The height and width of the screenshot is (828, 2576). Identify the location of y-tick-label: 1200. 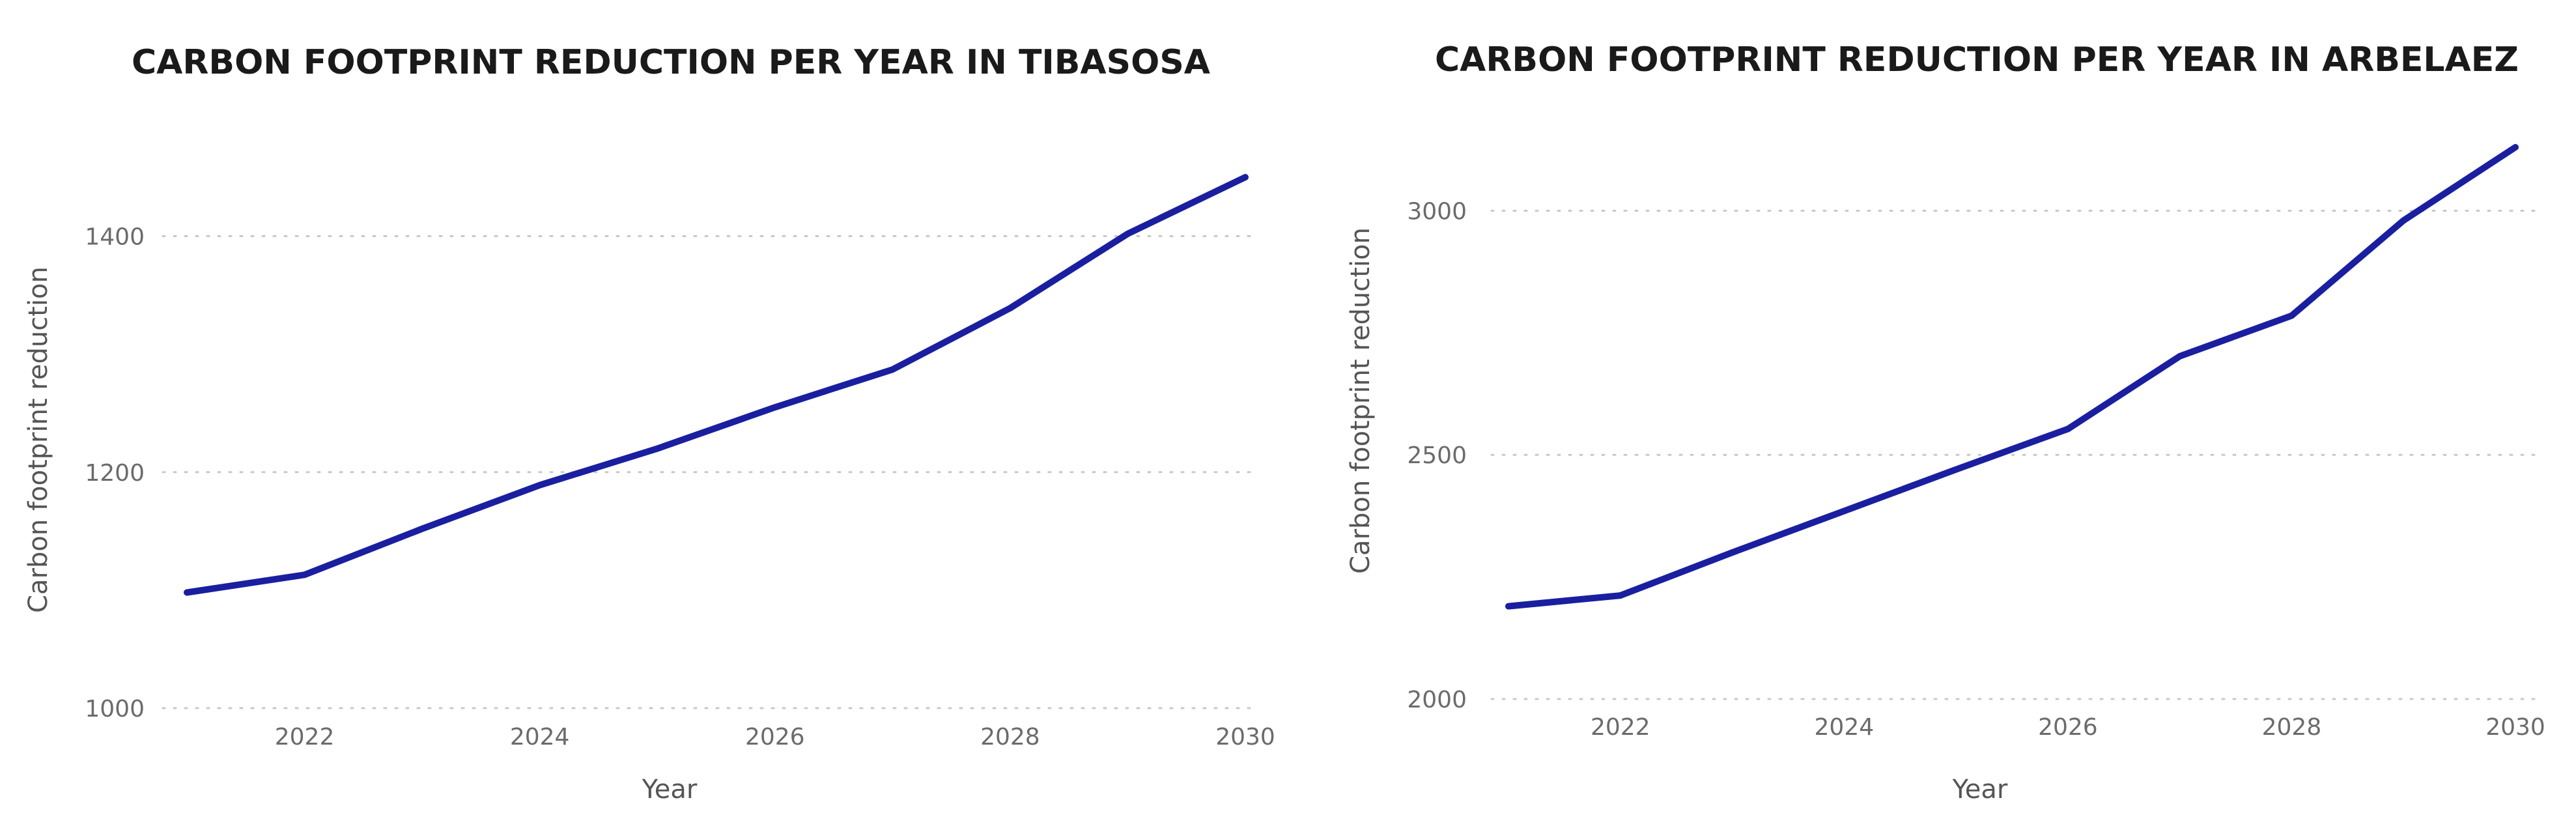
(115, 473).